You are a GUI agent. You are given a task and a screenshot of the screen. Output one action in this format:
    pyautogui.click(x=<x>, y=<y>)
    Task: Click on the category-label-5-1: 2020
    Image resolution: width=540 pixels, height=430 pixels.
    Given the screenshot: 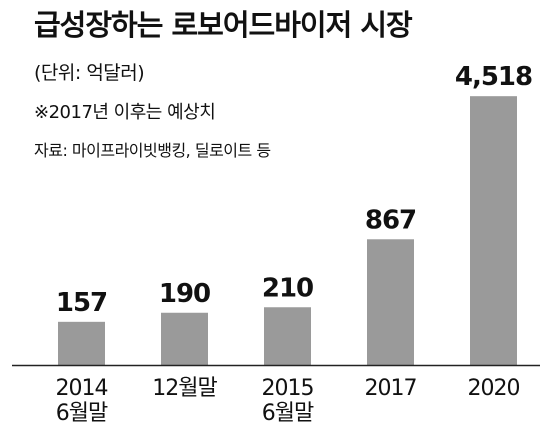 What is the action you would take?
    pyautogui.click(x=494, y=388)
    